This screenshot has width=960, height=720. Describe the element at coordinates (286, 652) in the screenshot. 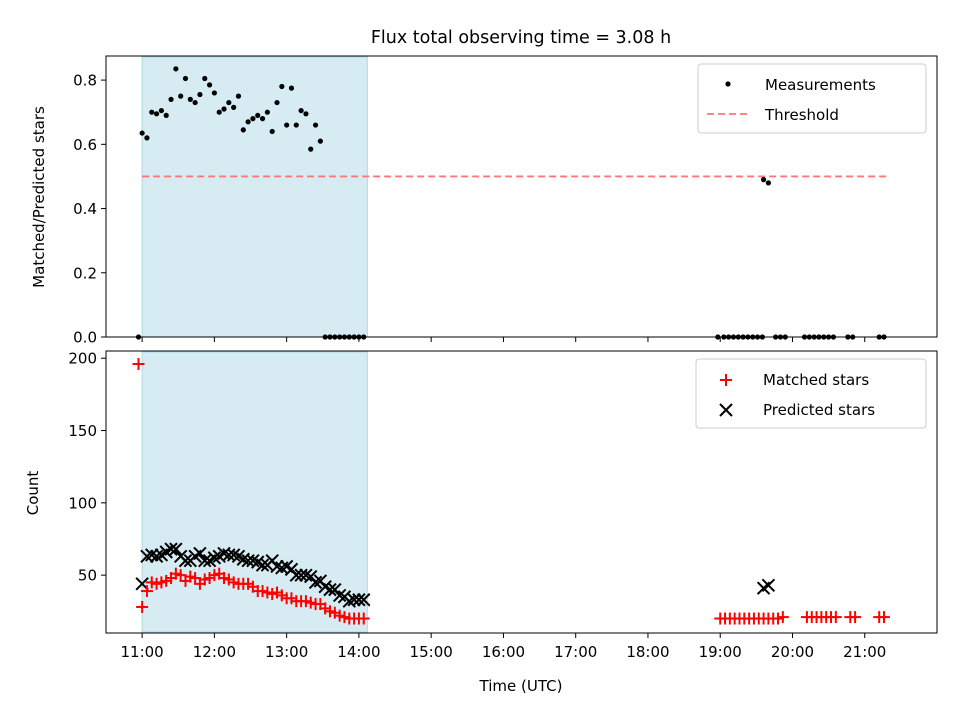

I see `x-tick-label: 13:00` at that location.